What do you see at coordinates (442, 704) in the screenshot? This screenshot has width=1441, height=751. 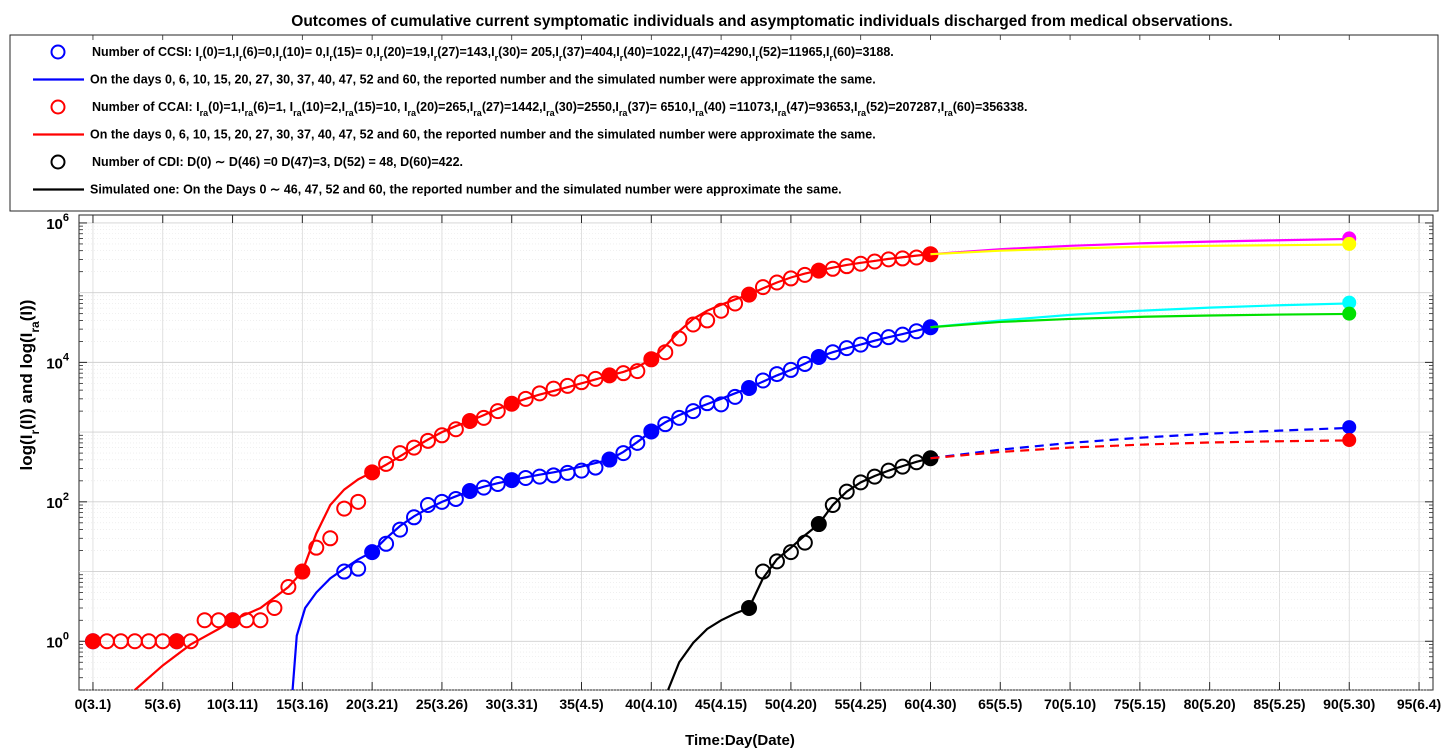 I see `x-tick-label: 25(3.26)` at bounding box center [442, 704].